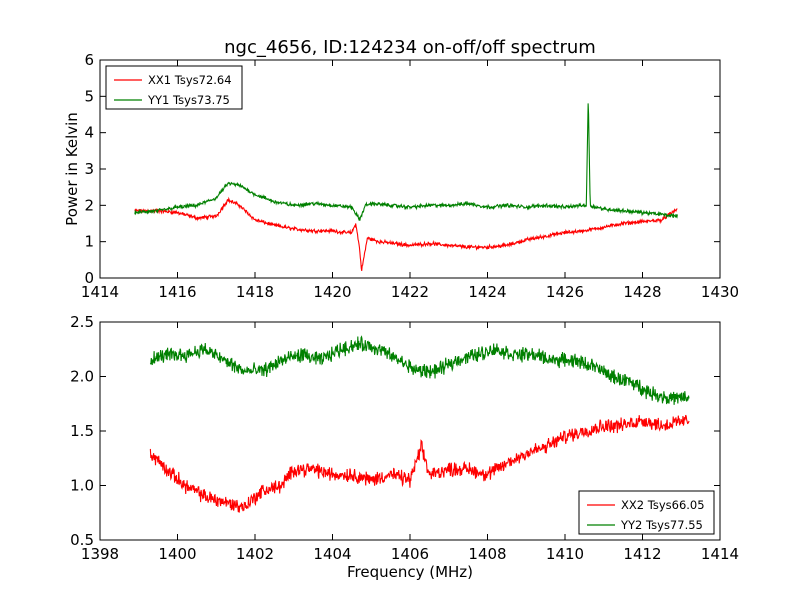 This screenshot has width=800, height=600. Describe the element at coordinates (661, 525) in the screenshot. I see `legend-entry: YY2 Tsys77.55` at that location.